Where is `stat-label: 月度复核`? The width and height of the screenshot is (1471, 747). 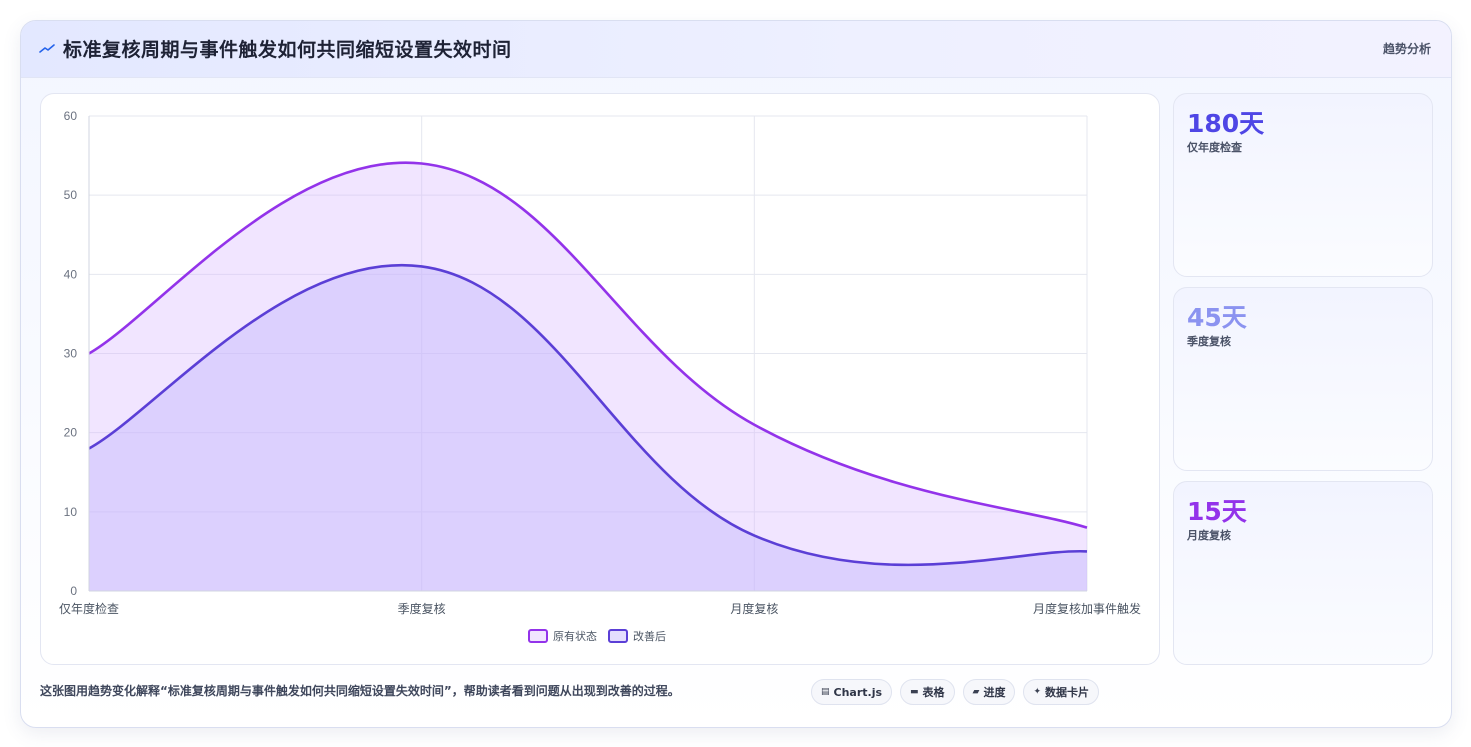
stat-label: 月度复核 is located at coordinates (1209, 535).